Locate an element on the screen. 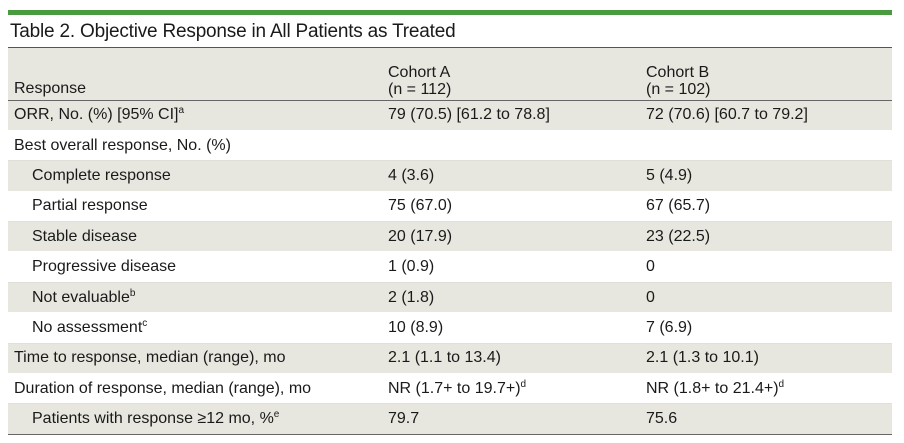 This screenshot has width=904, height=443. cohort-b-value-text: 75.6 is located at coordinates (662, 419).